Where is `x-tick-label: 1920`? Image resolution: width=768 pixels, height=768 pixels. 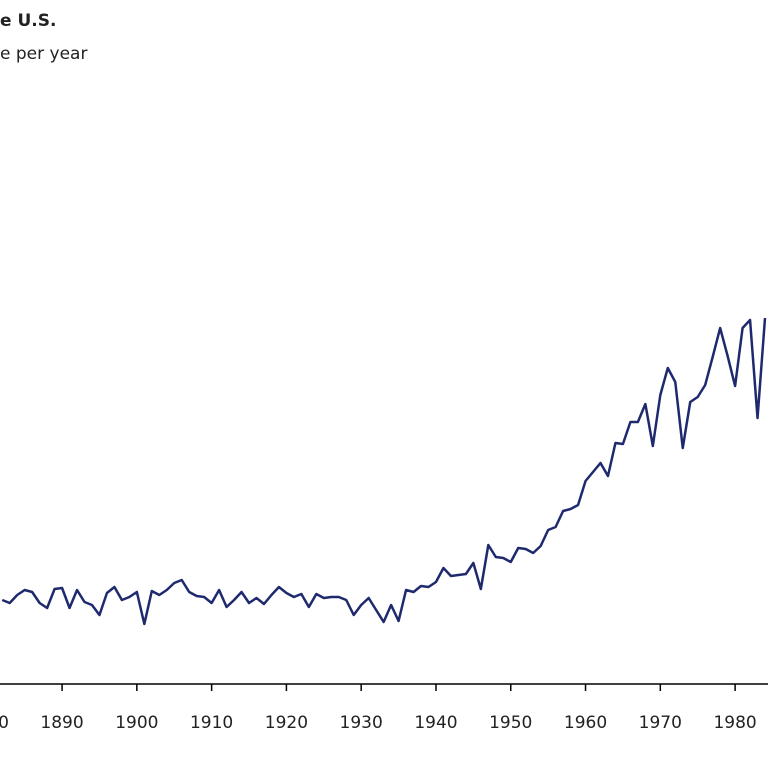 x-tick-label: 1920 is located at coordinates (286, 723).